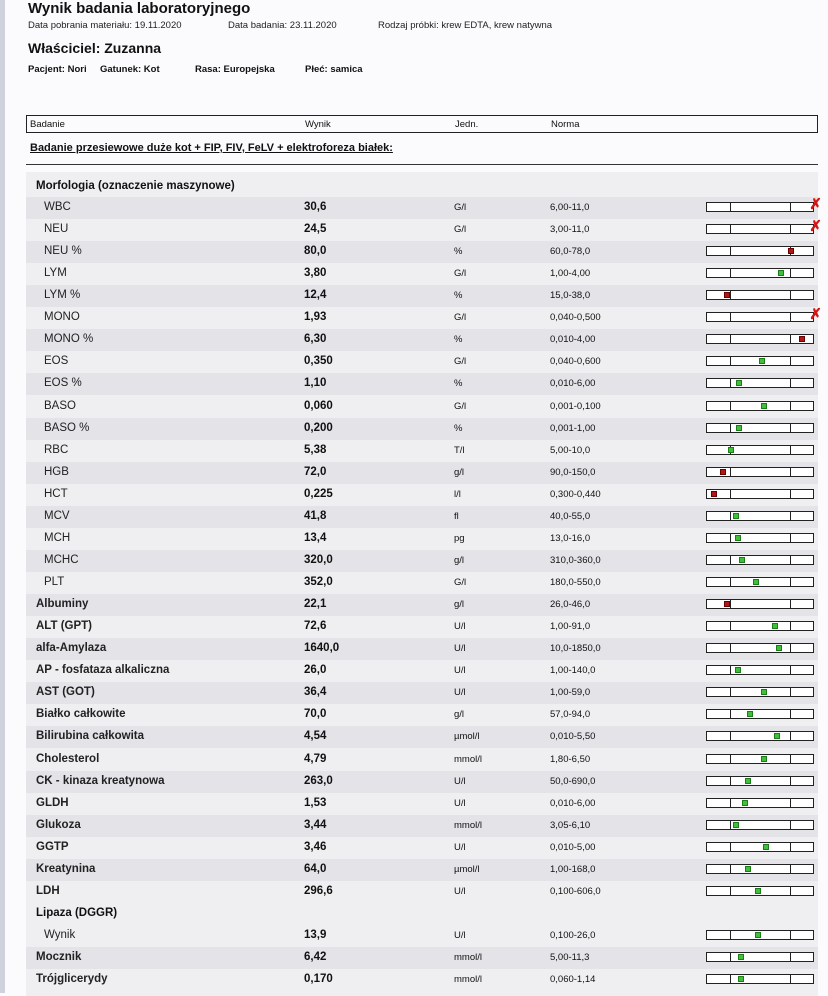  I want to click on test-name: Bilirubina całkowita, so click(90, 736).